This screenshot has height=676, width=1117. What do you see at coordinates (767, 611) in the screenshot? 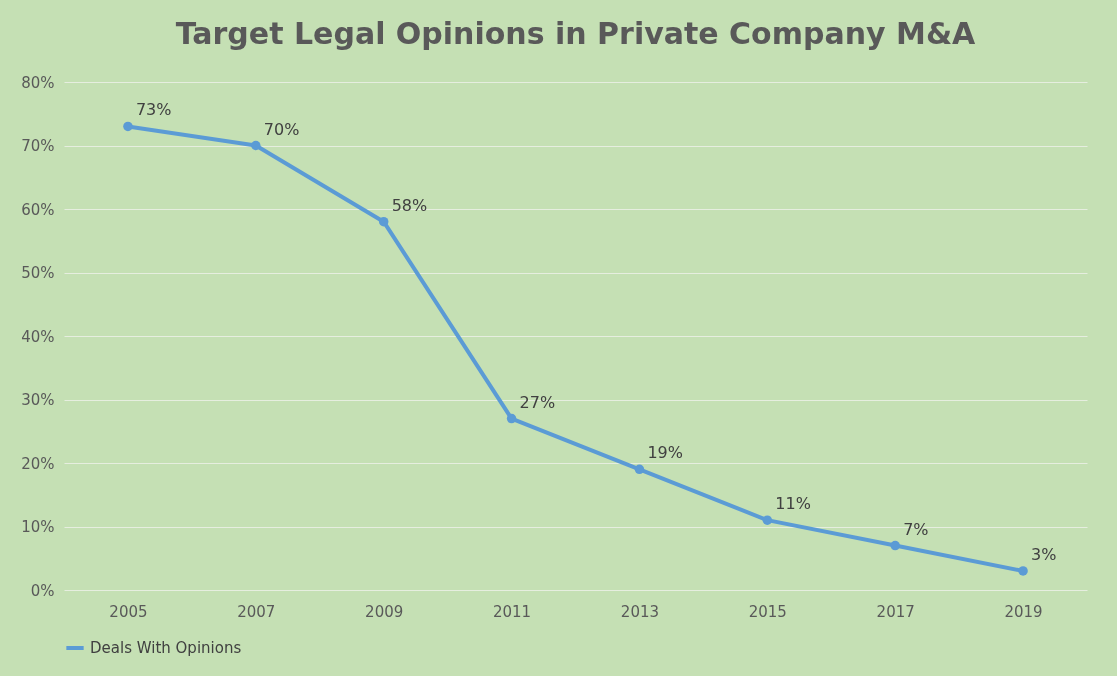
I see `x-tick-label: 2015` at bounding box center [767, 611].